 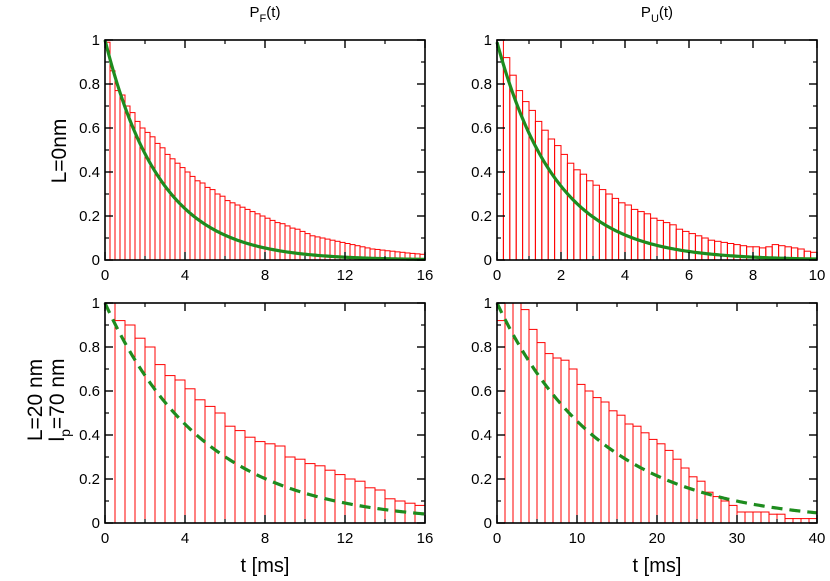 I want to click on row-label-bottom-line2-main: l, so click(x=57, y=439).